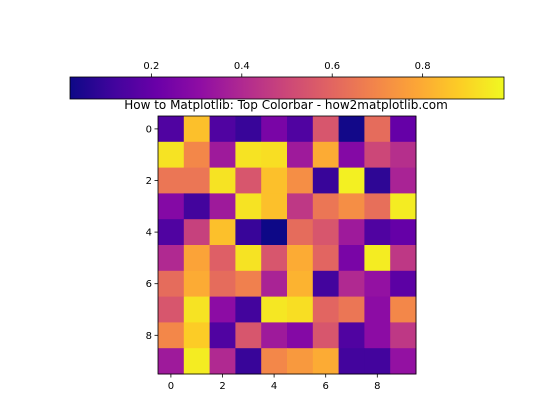 This screenshot has width=560, height=420. I want to click on x-tick-label: 0, so click(171, 386).